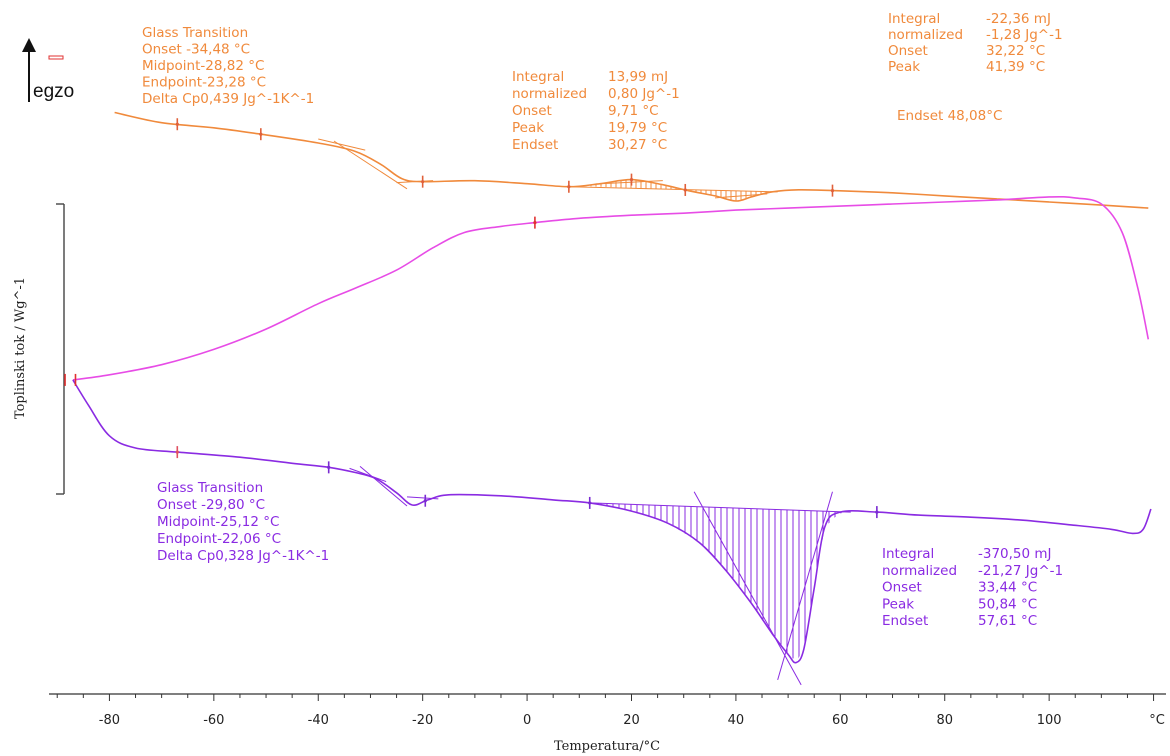 The image size is (1170, 756). What do you see at coordinates (196, 50) in the screenshot?
I see `ann-orange-gt-line-1: Onset -34,48 °C` at bounding box center [196, 50].